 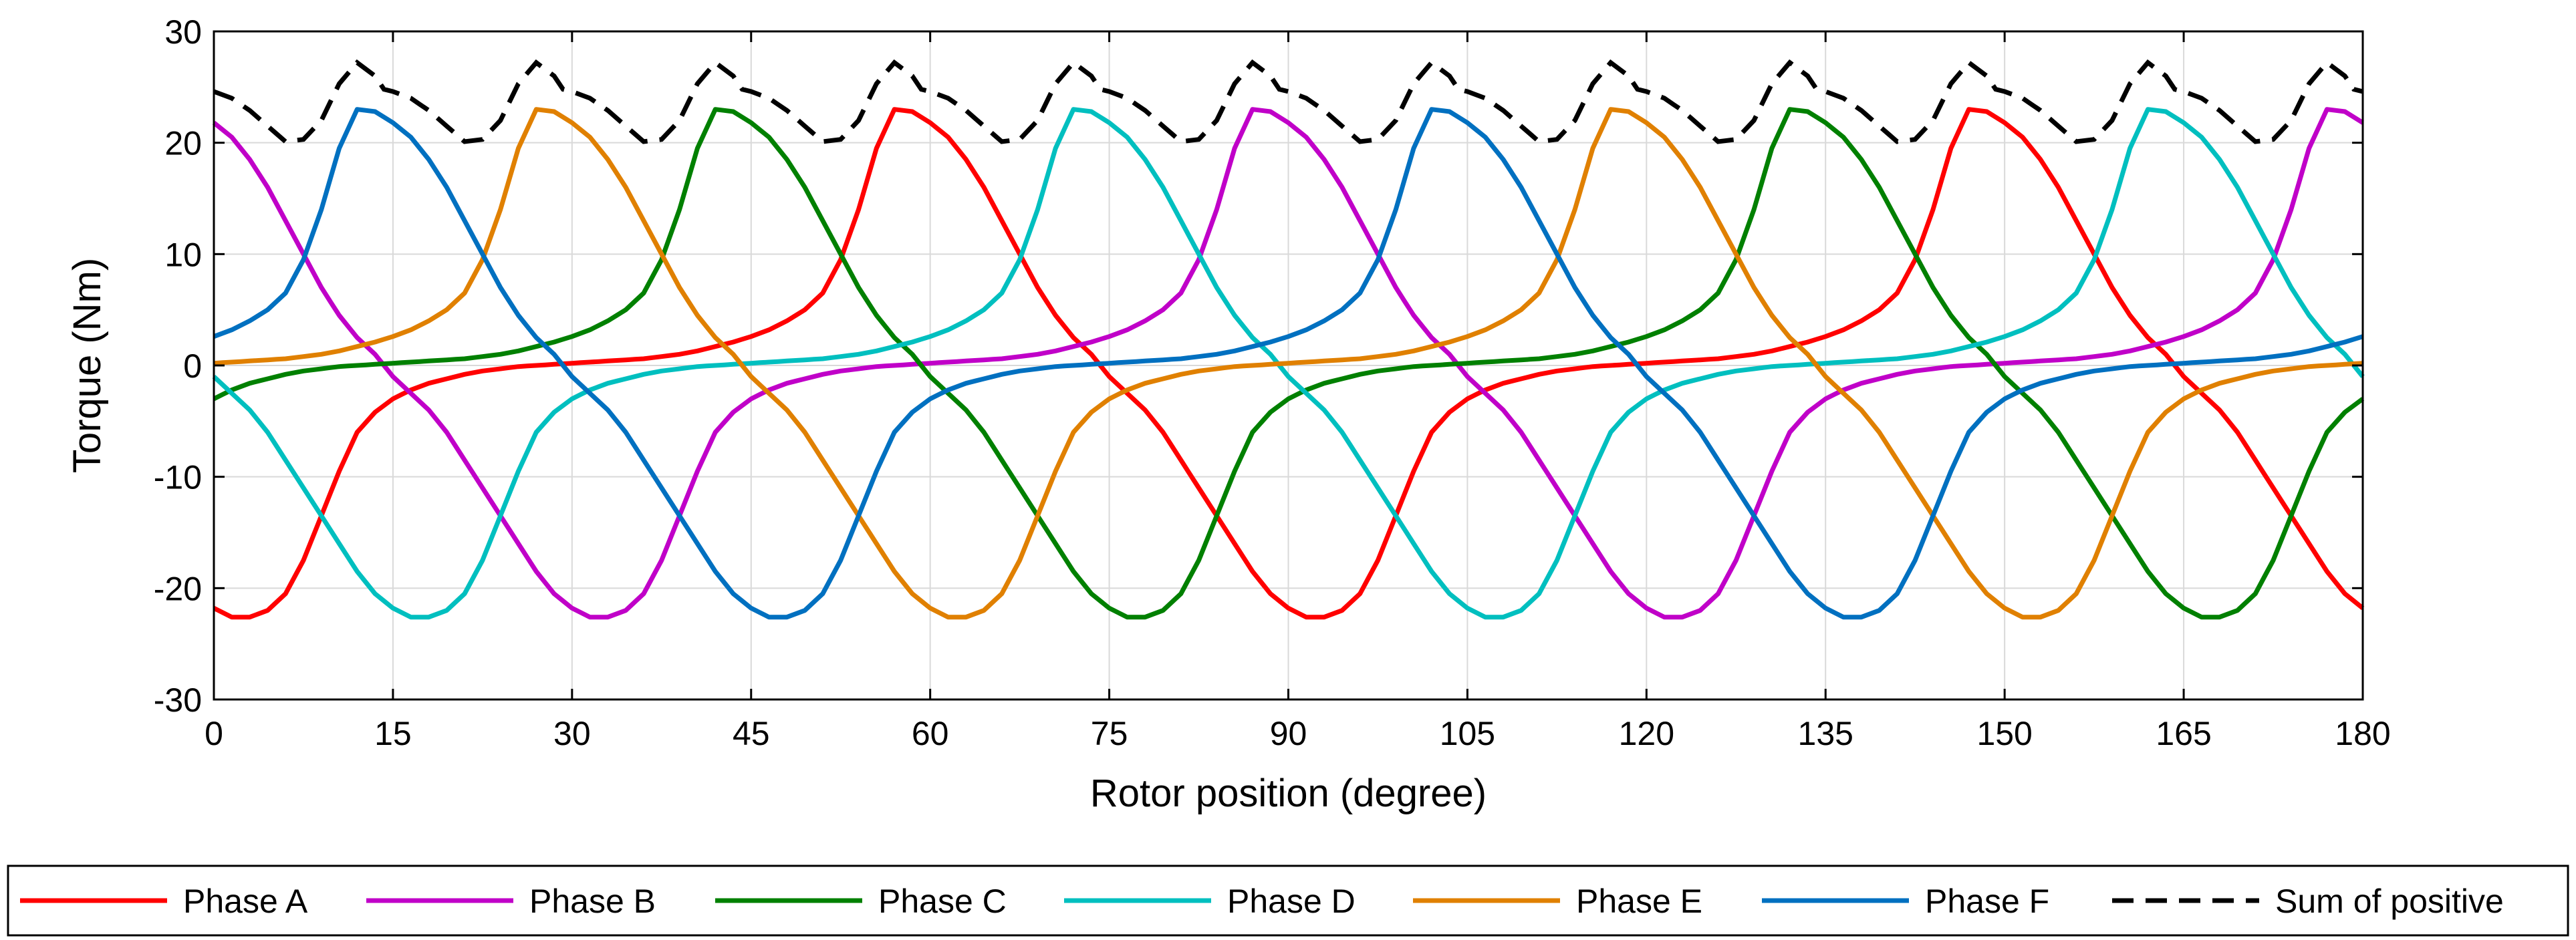 I want to click on x-tick-label: 45, so click(x=752, y=733).